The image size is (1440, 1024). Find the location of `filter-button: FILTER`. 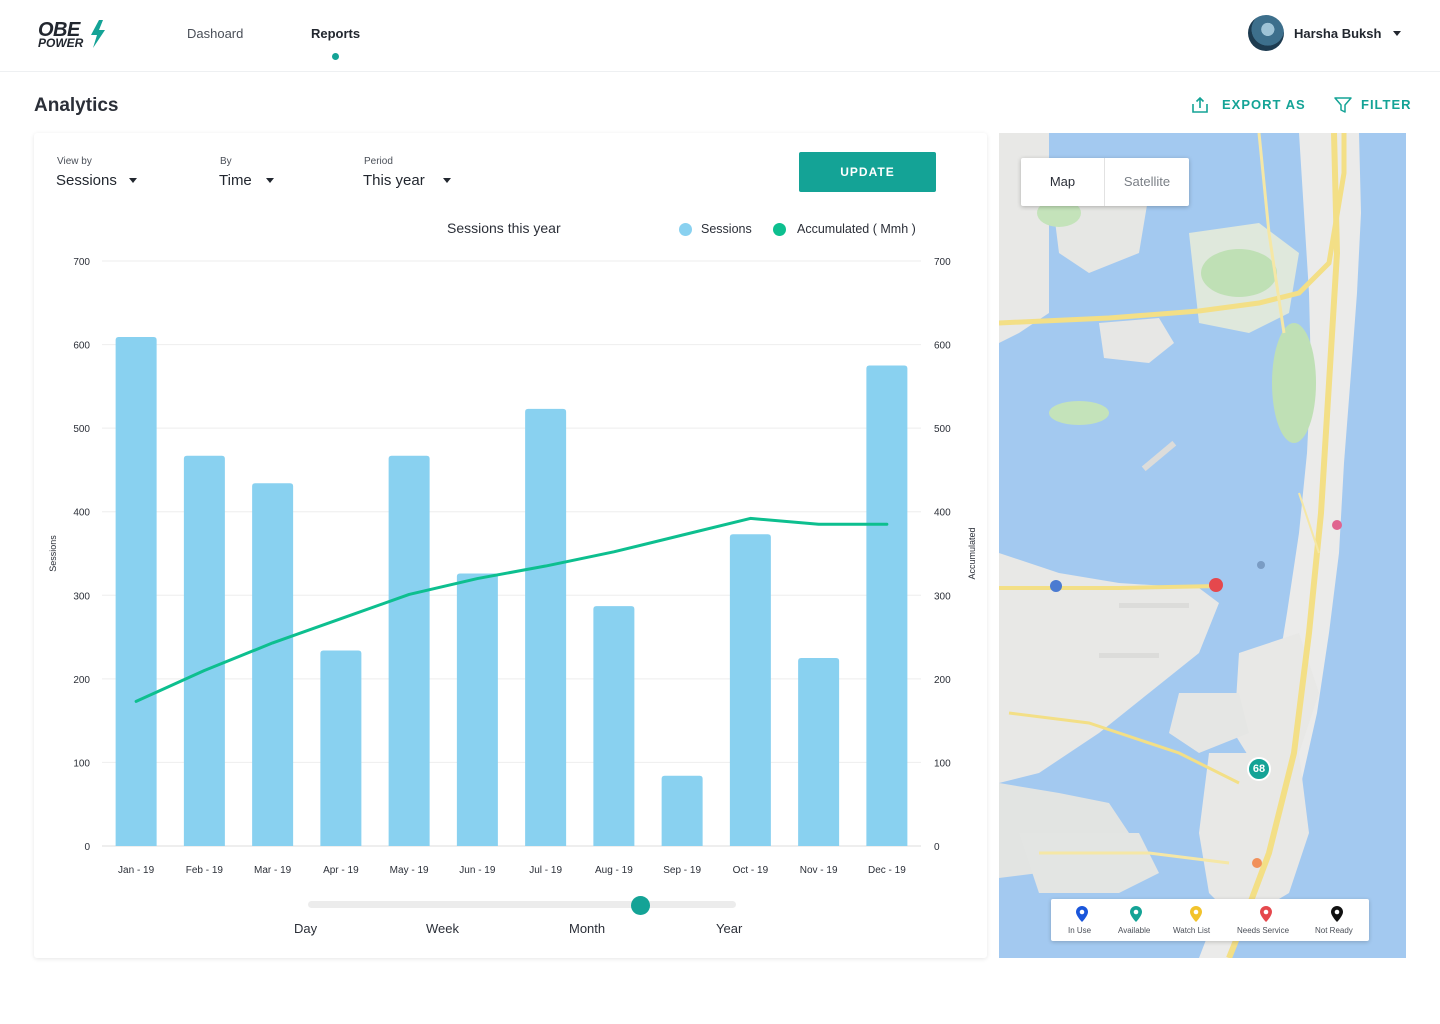

filter-button: FILTER is located at coordinates (1386, 104).